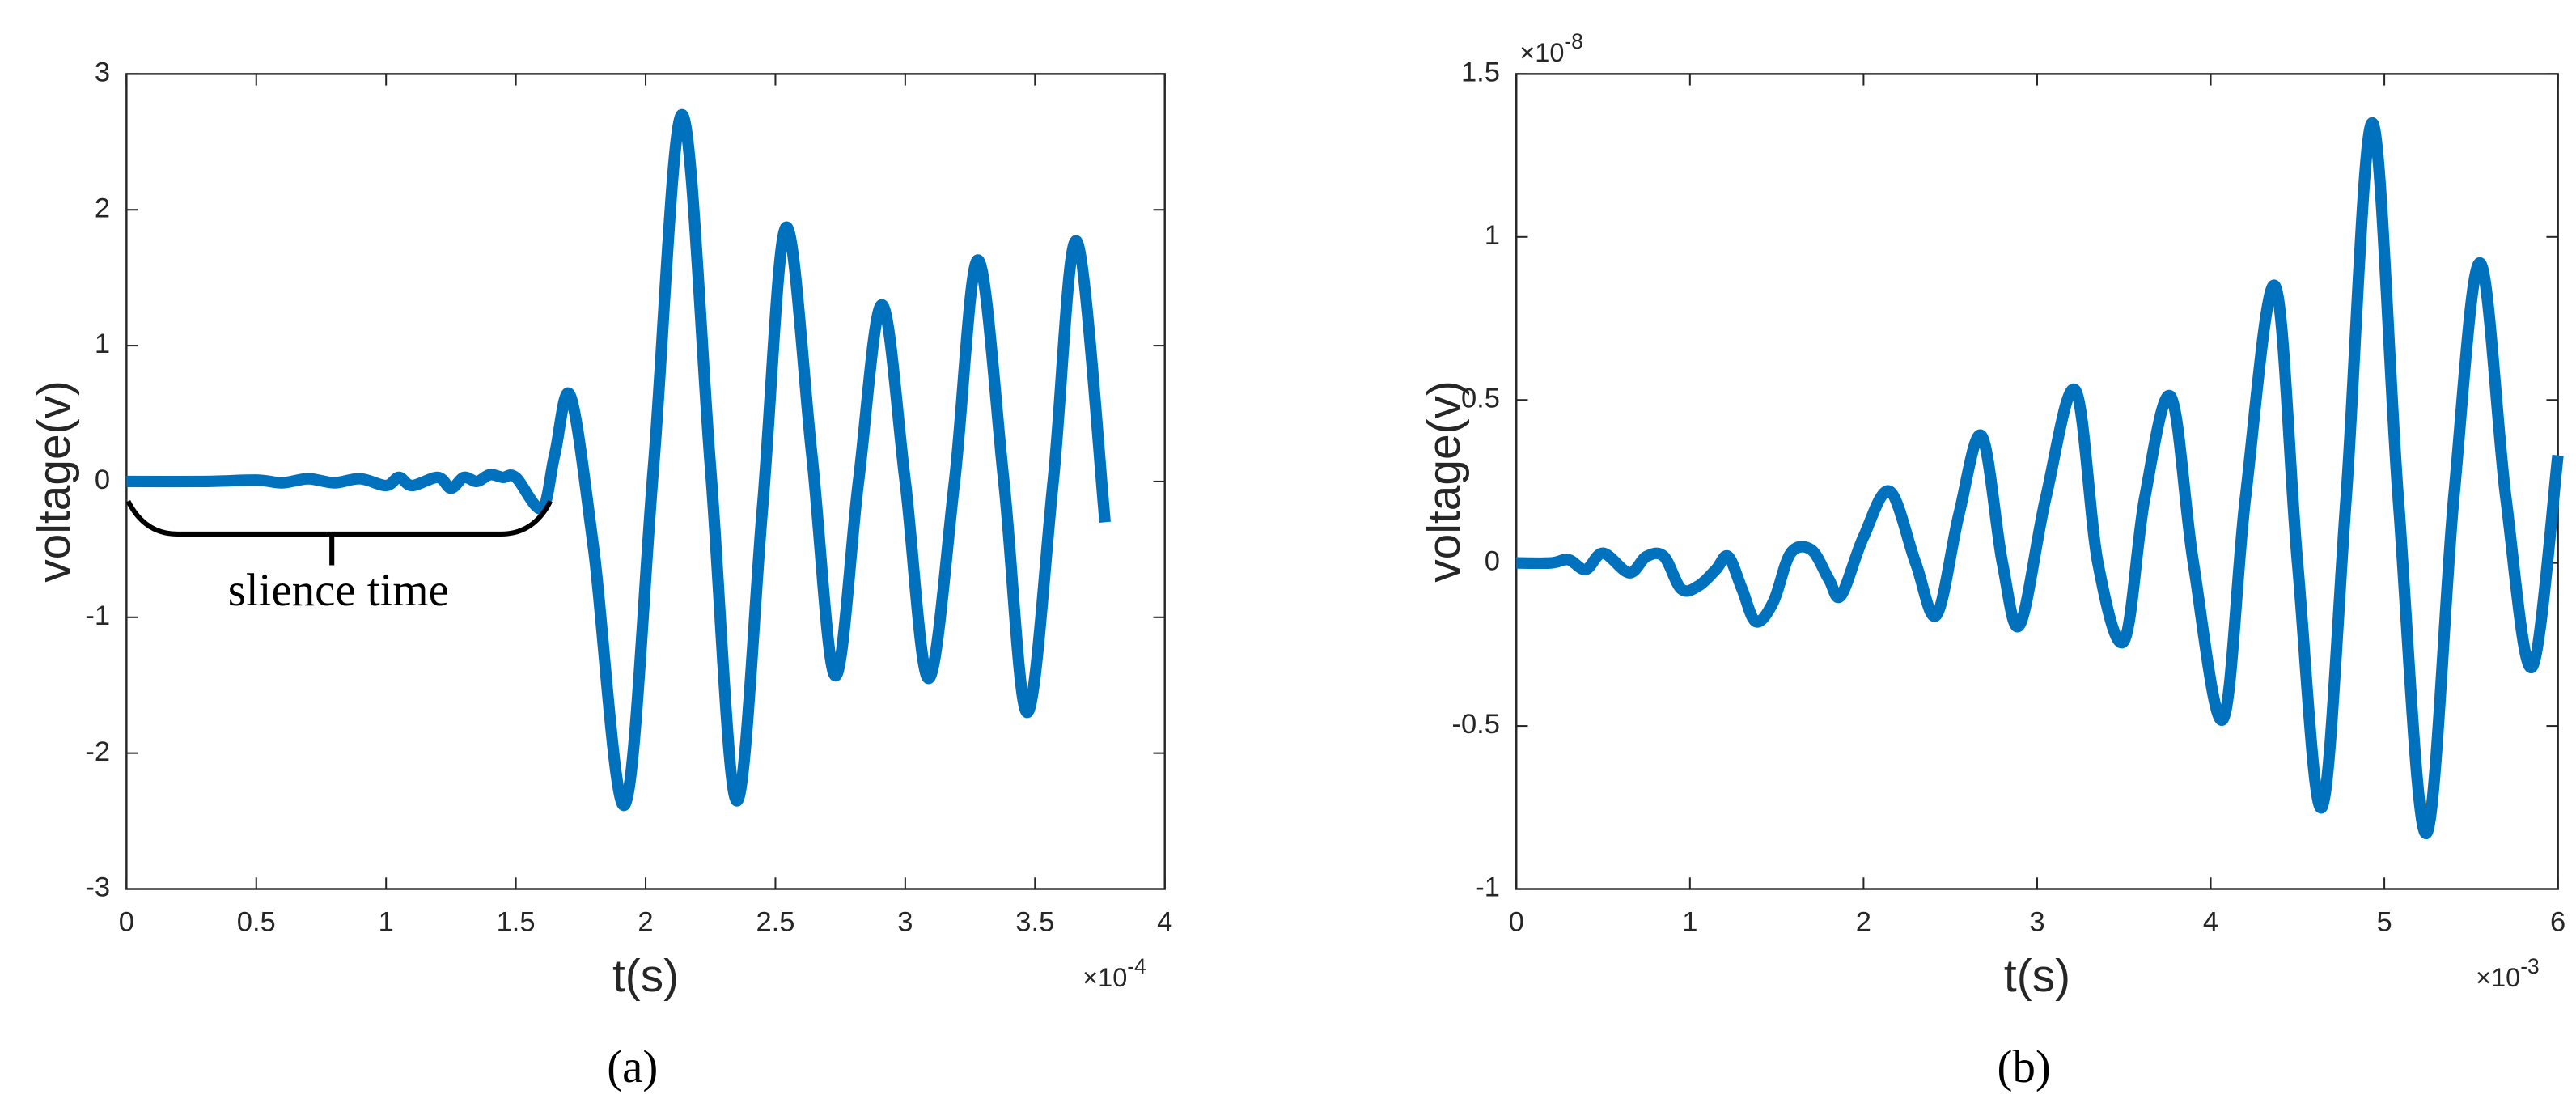 This screenshot has width=2576, height=1120. I want to click on x-tick-label: 6, so click(2557, 922).